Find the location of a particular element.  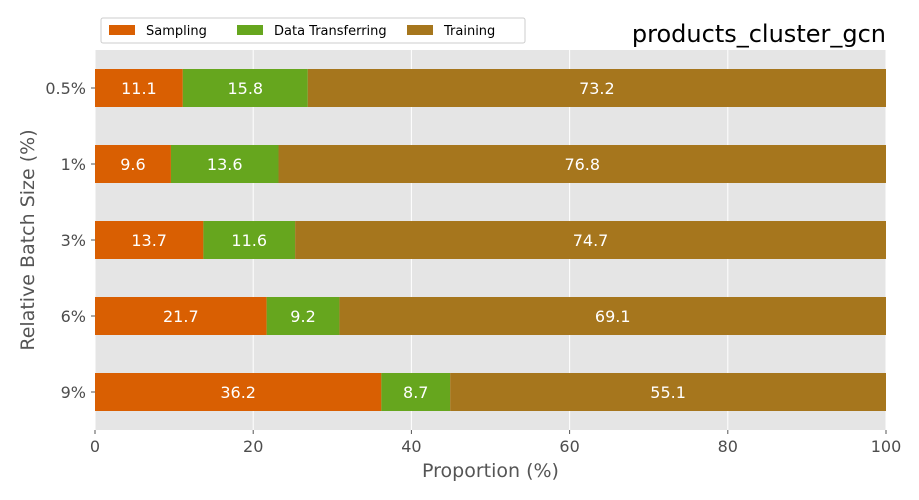

legend-label: Training is located at coordinates (469, 31).